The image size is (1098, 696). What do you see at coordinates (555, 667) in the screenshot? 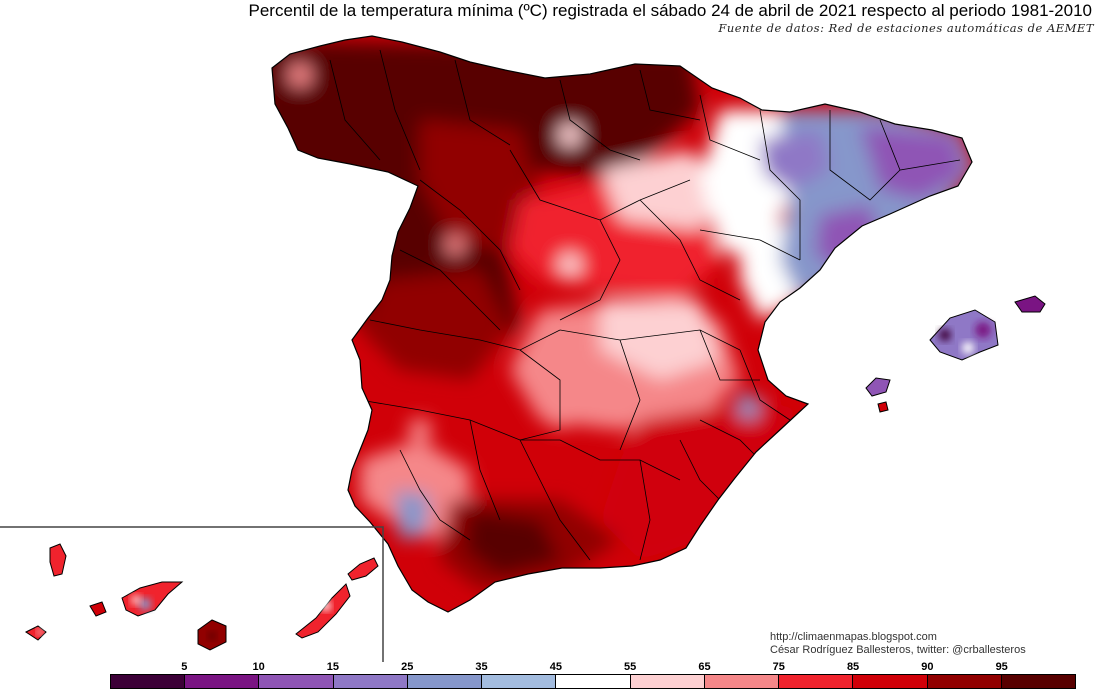
I see `legend-label: 45` at bounding box center [555, 667].